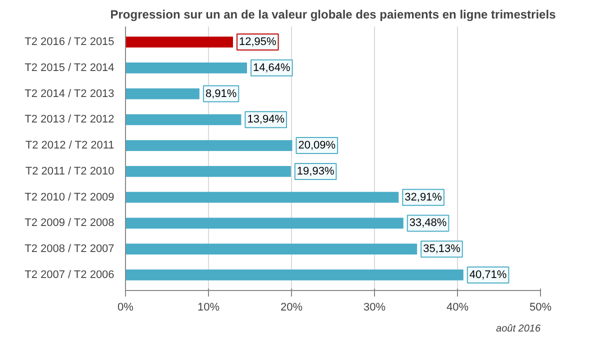 Image resolution: width=600 pixels, height=339 pixels. I want to click on data-label: 40,71%, so click(488, 274).